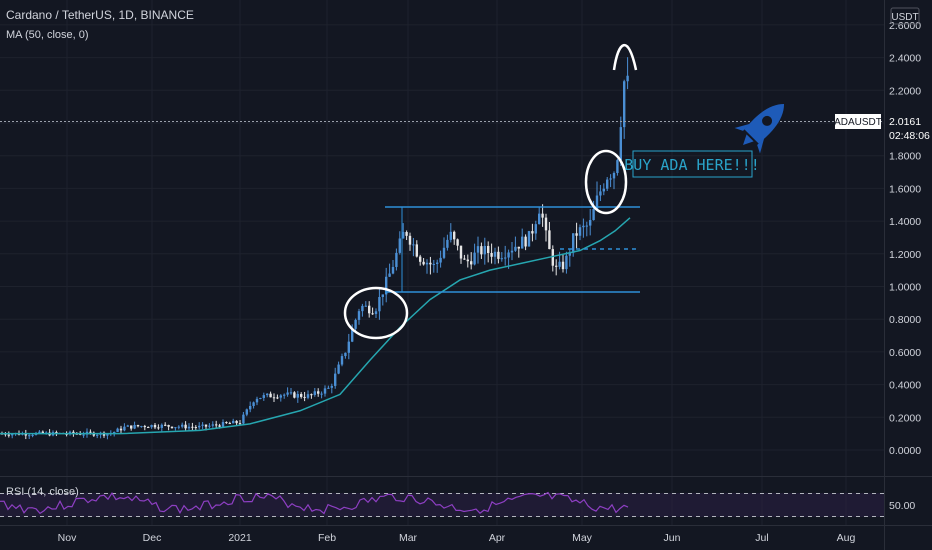 Image resolution: width=932 pixels, height=550 pixels. Describe the element at coordinates (42, 492) in the screenshot. I see `rsi-indicator-label: RSI (14, close)` at that location.